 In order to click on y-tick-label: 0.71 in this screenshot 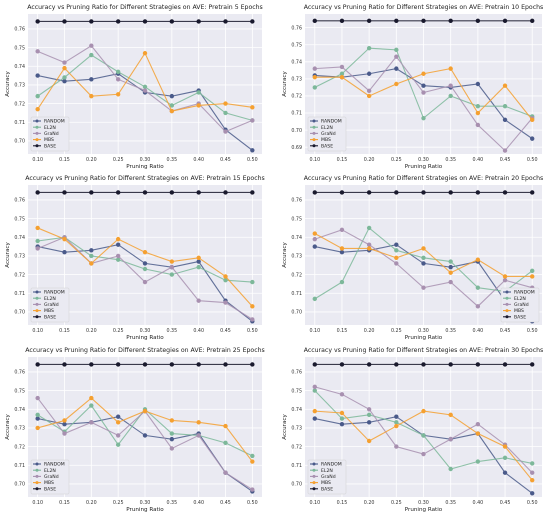, I will do `click(296, 294)`.